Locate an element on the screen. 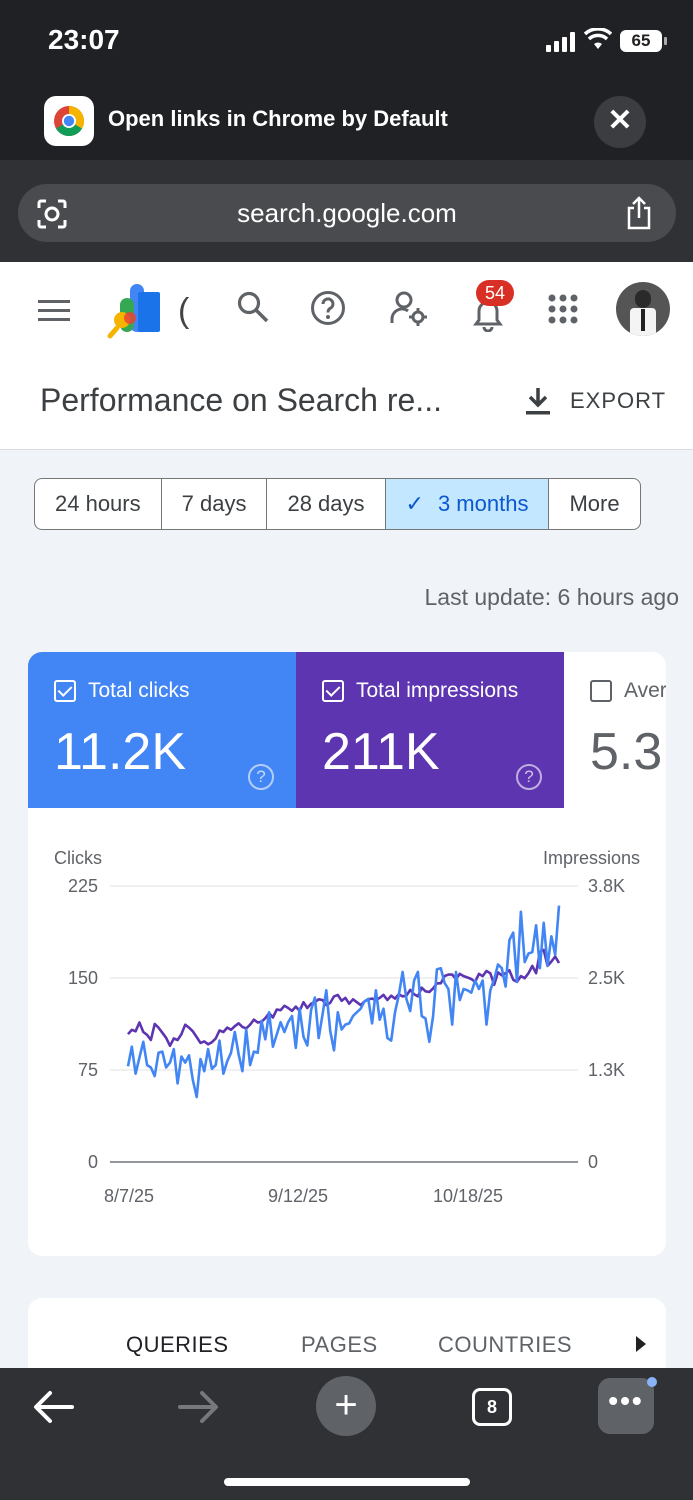 This screenshot has width=693, height=1500. right-axis-title: Impressions is located at coordinates (591, 858).